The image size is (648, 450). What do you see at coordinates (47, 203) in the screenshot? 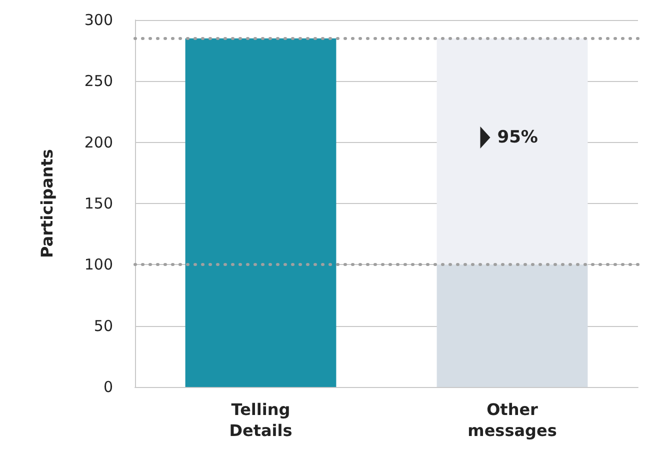
I see `y-axis-title: Participants` at bounding box center [47, 203].